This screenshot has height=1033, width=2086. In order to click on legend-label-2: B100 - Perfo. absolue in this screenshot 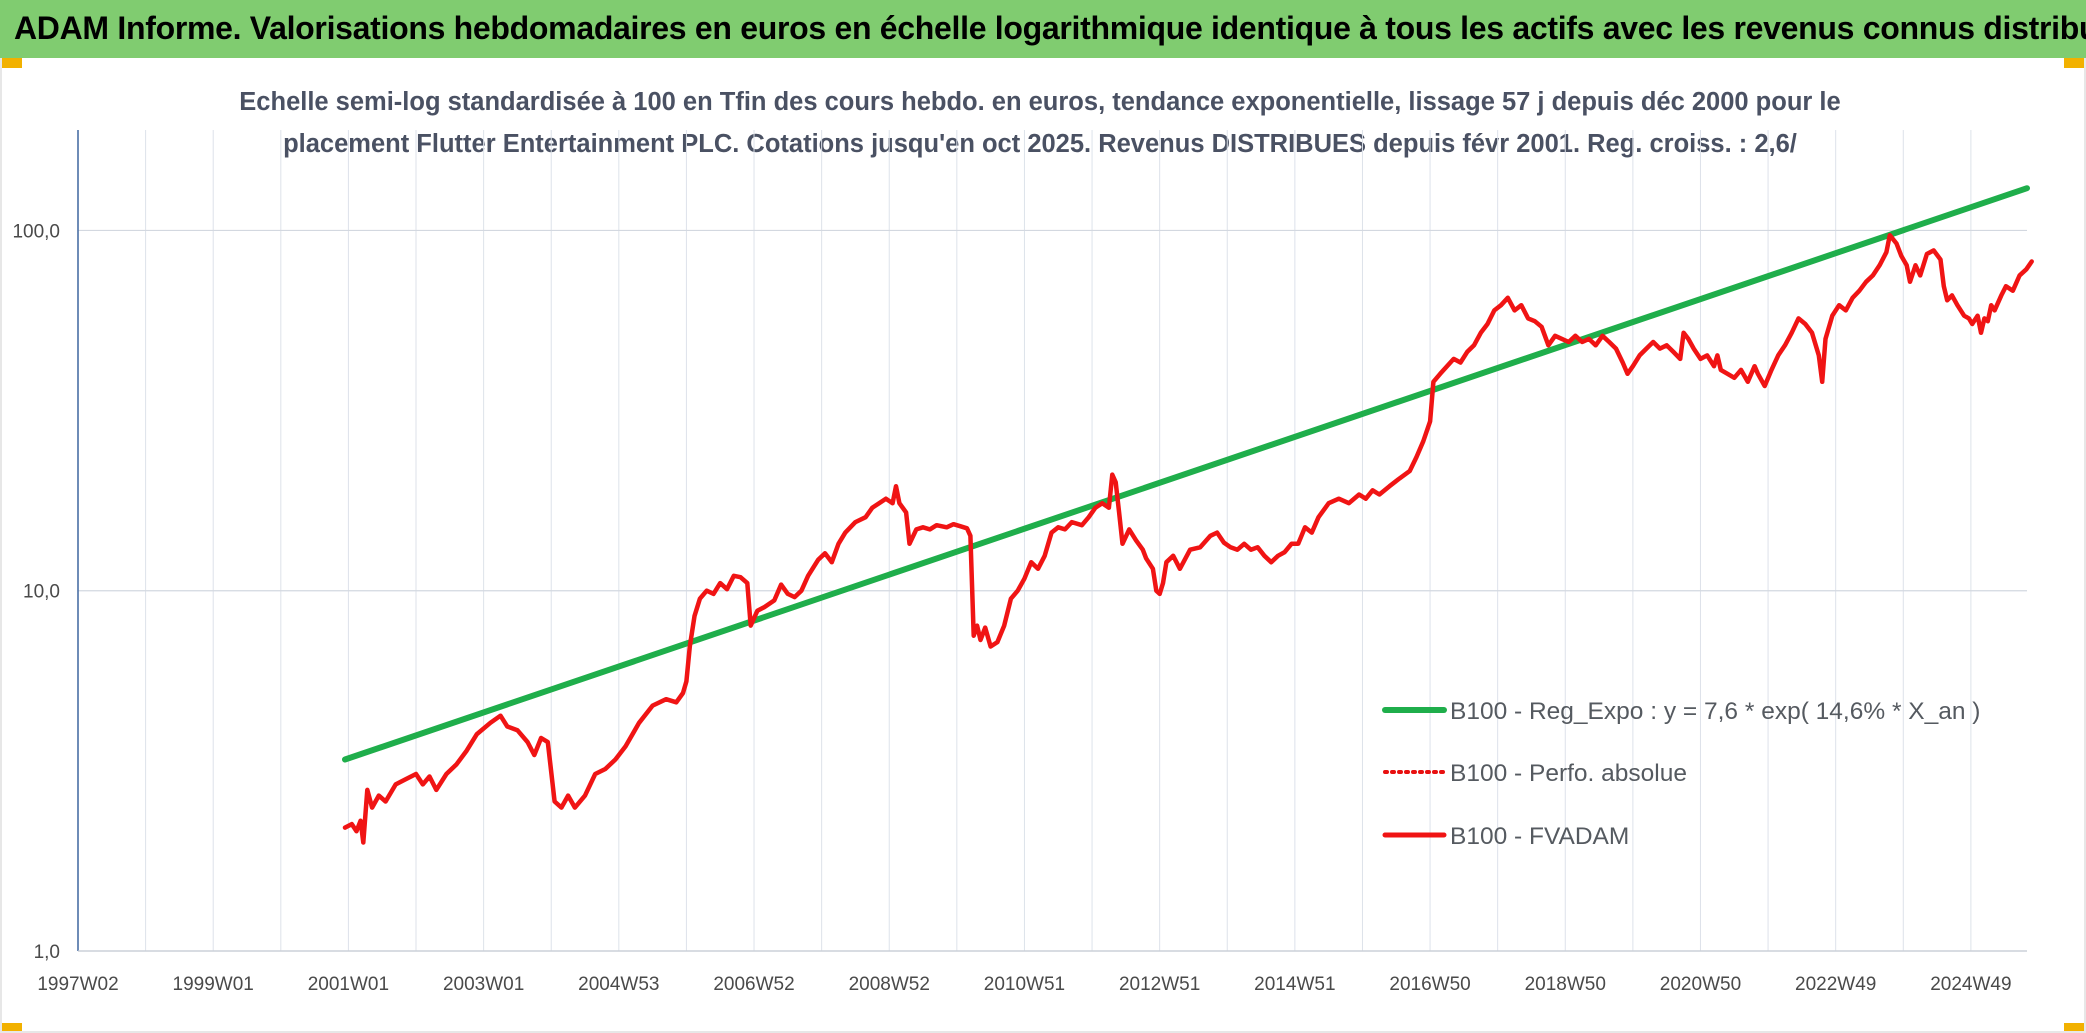, I will do `click(1568, 773)`.